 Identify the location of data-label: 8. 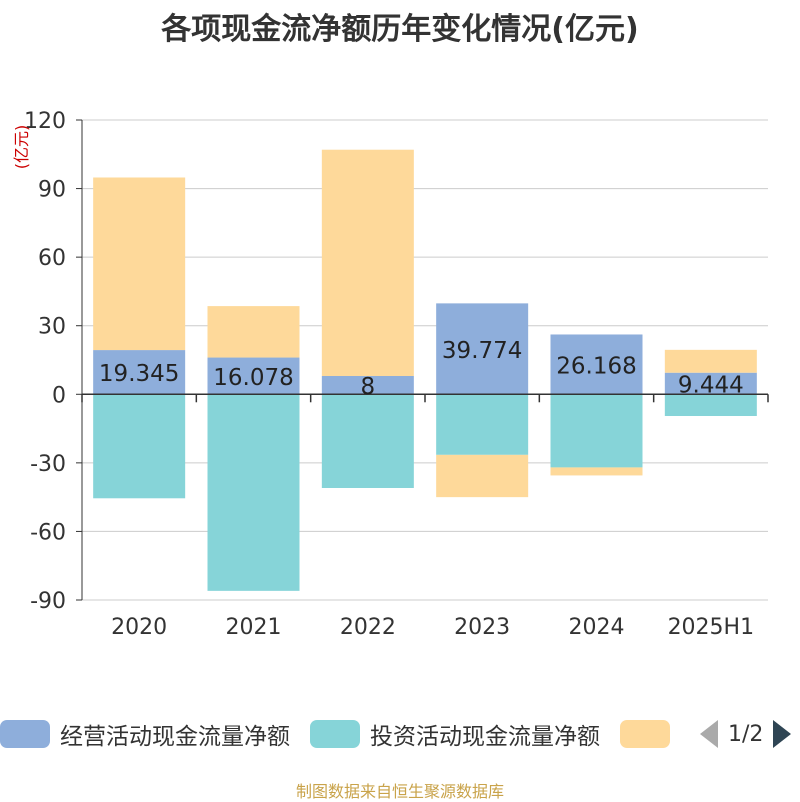
(368, 387).